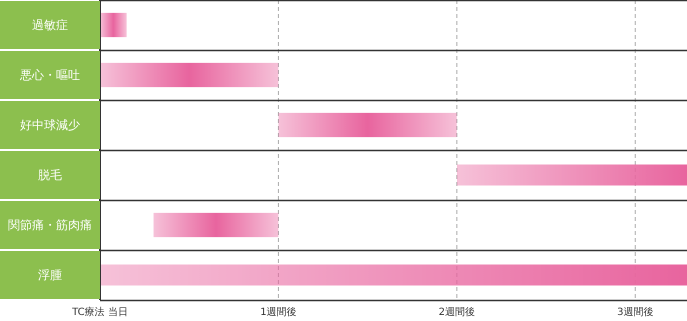  I want to click on y-tick-label: 関節痛・筋肉痛, so click(50, 225).